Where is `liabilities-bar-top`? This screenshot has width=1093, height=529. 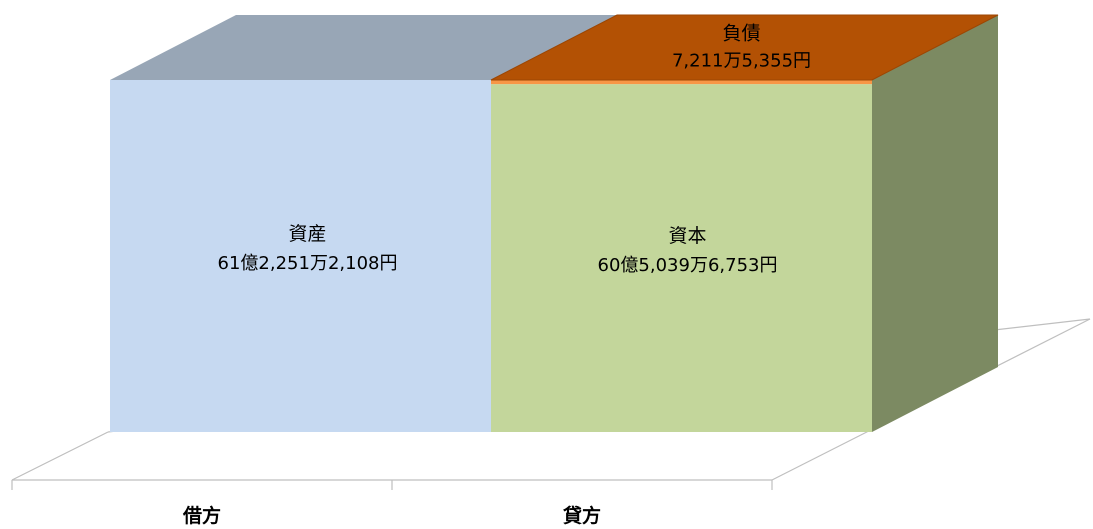 liabilities-bar-top is located at coordinates (744, 47).